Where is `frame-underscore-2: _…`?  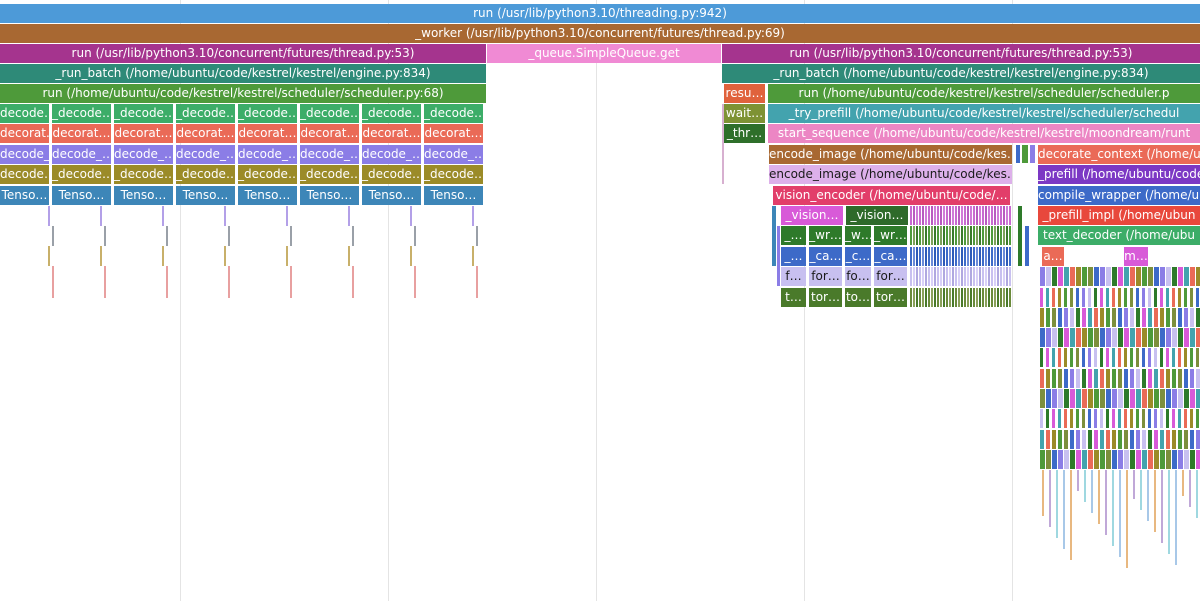 frame-underscore-2: _… is located at coordinates (793, 256).